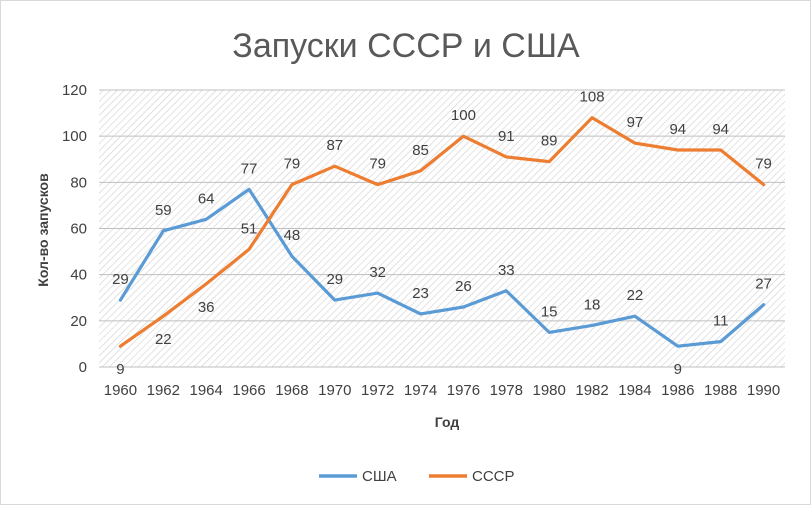 This screenshot has height=506, width=811. What do you see at coordinates (120, 390) in the screenshot?
I see `x-tick-label: 1960` at bounding box center [120, 390].